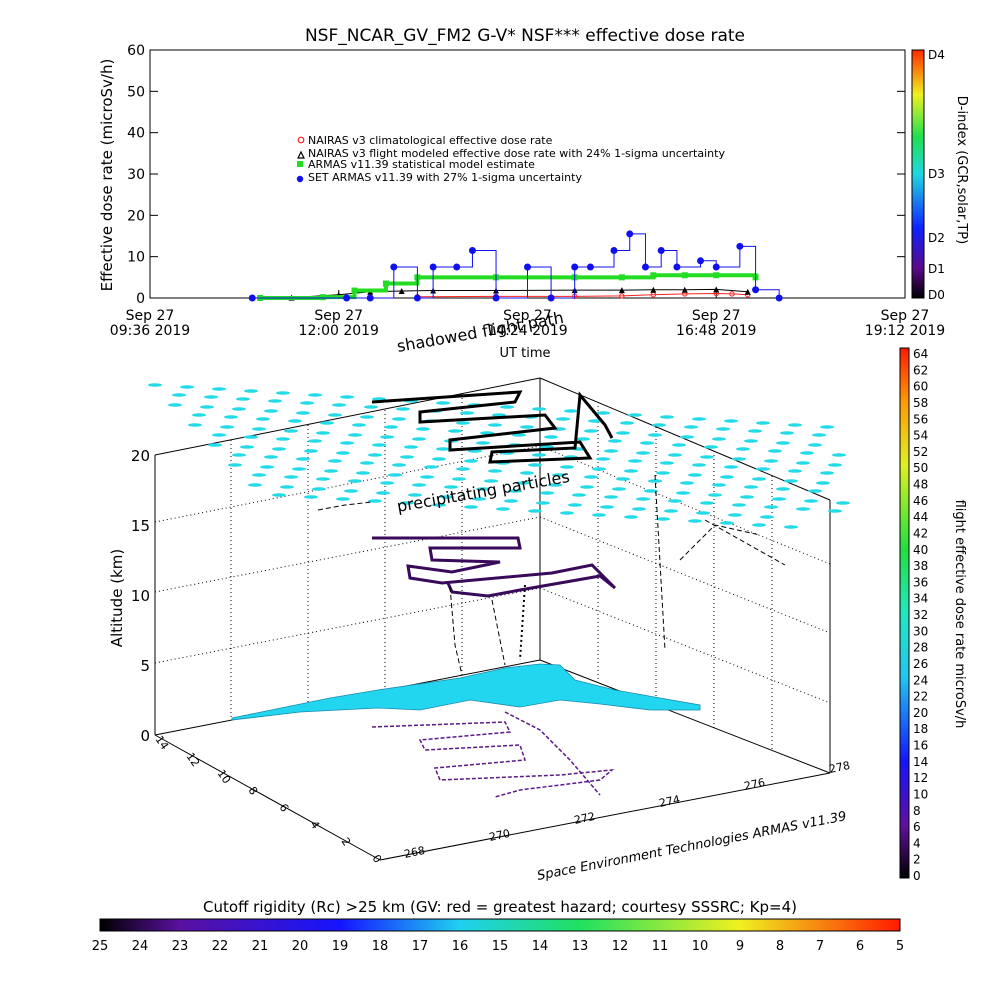 This screenshot has height=1000, width=1000. I want to click on rigidity-colorbar-tick-label: 15, so click(500, 946).